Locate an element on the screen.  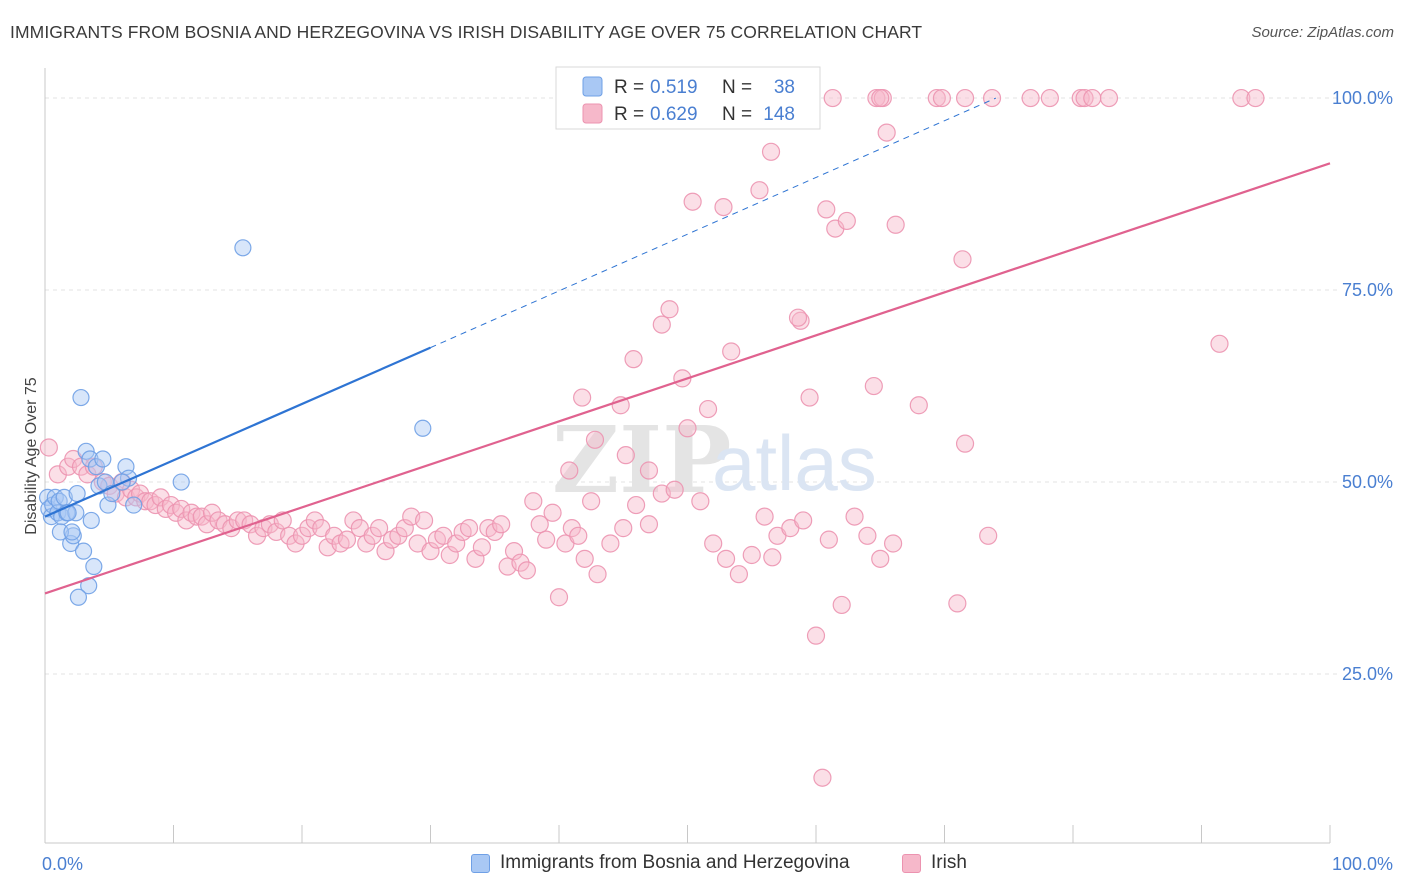
bottom-legend-item-bosnia: Immigrants from Bosnia and Herzegovina is located at coordinates (660, 863).